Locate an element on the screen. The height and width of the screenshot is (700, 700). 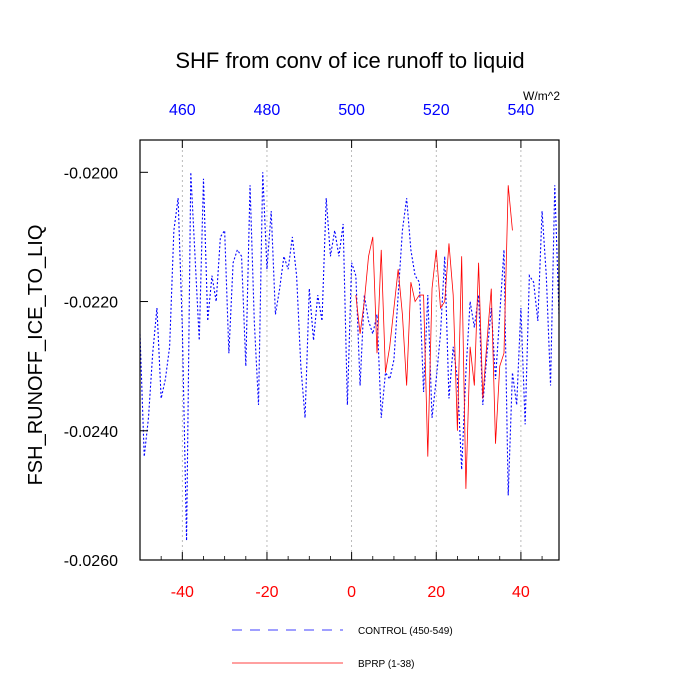
top-tick-label: 540 is located at coordinates (521, 110).